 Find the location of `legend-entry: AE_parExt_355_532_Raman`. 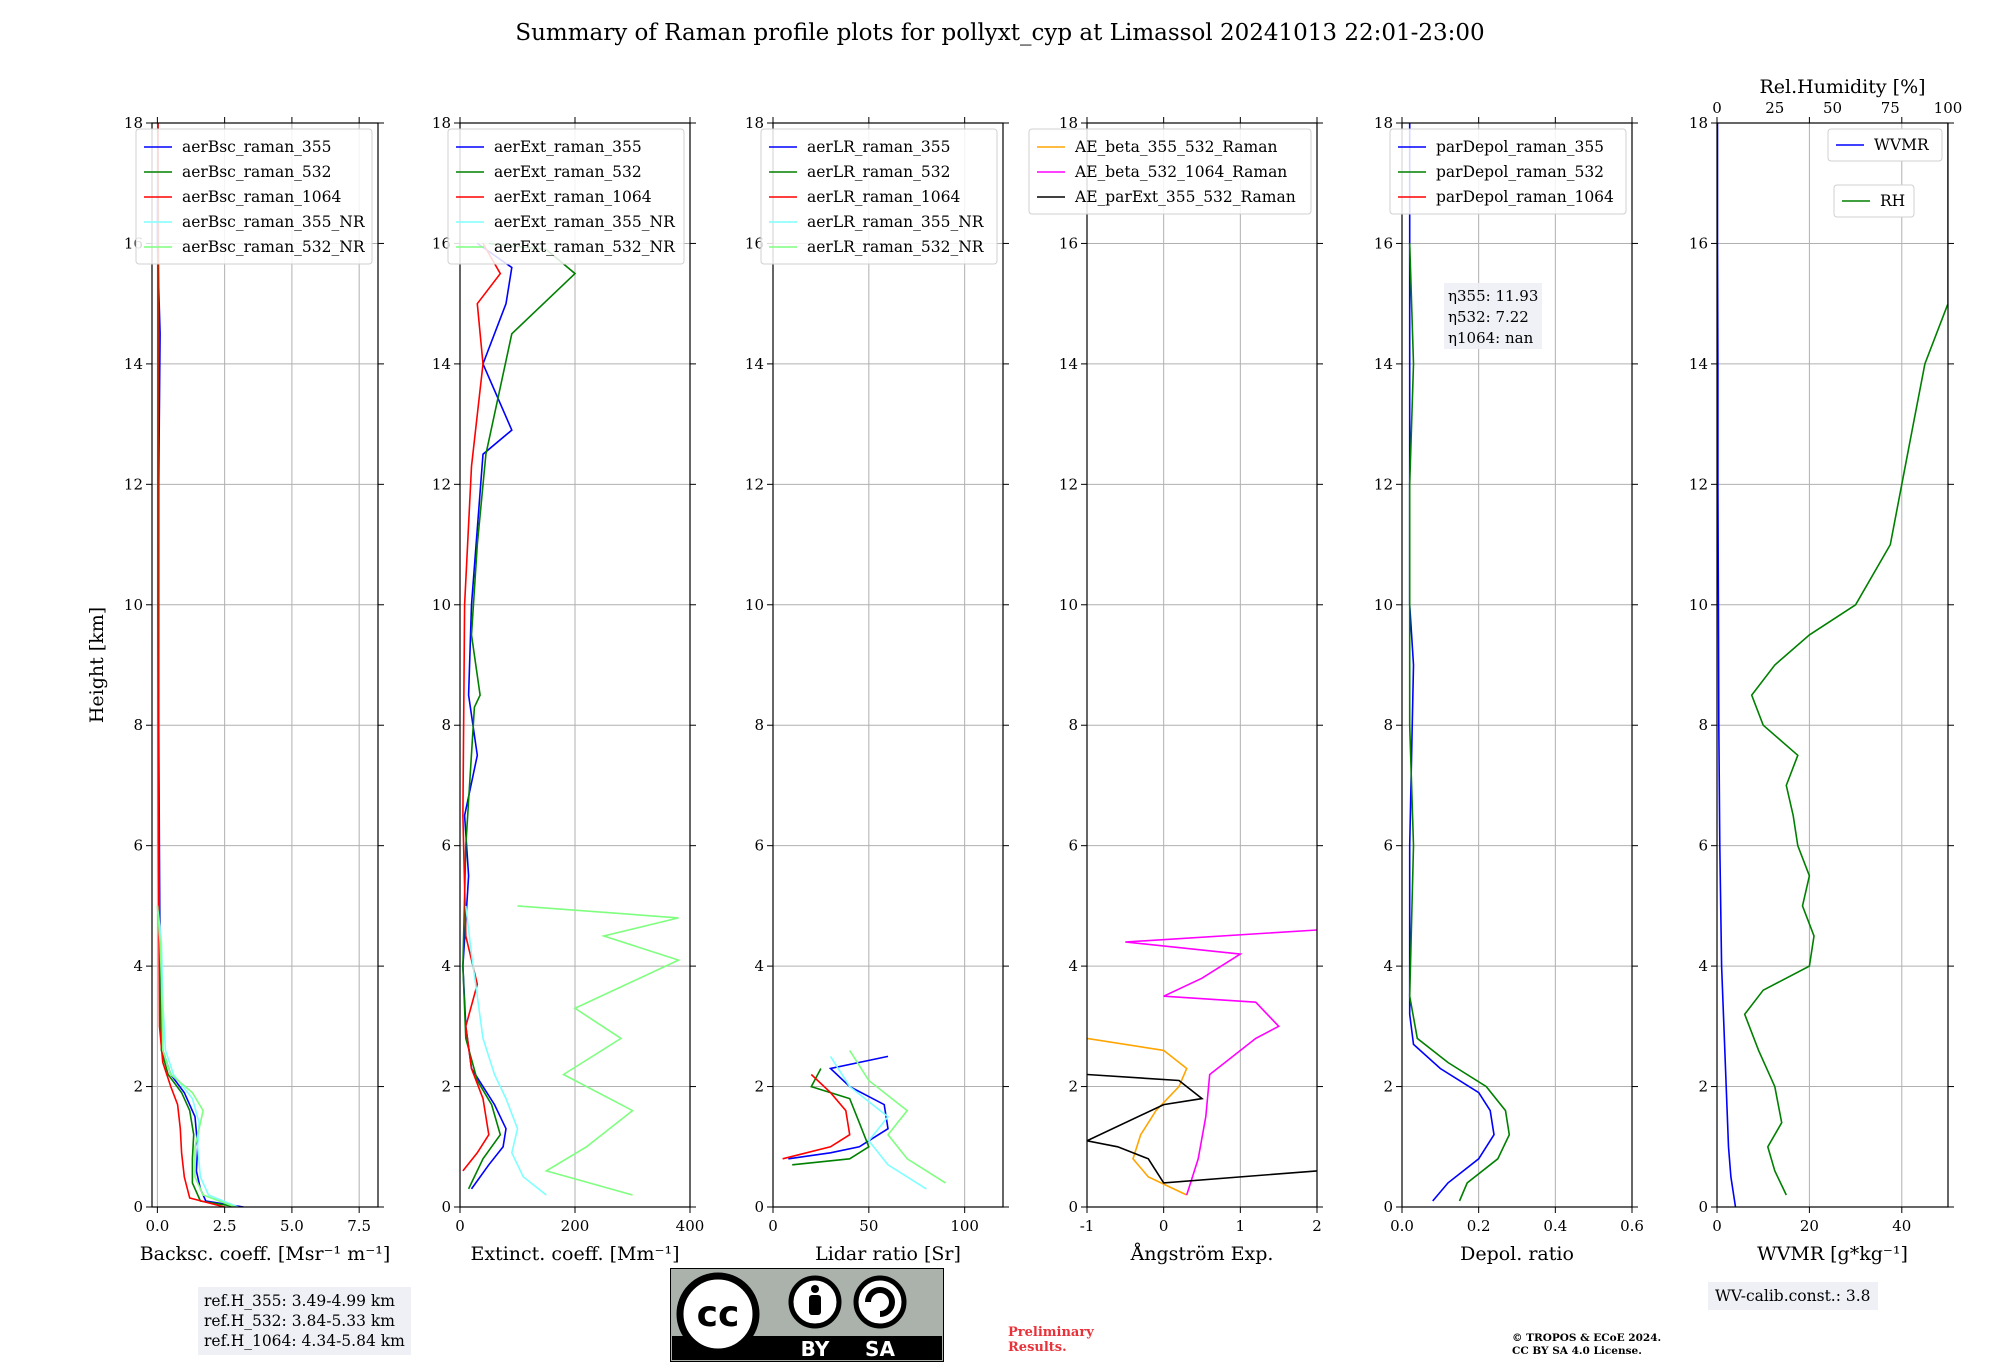

legend-entry: AE_parExt_355_532_Raman is located at coordinates (1185, 197).